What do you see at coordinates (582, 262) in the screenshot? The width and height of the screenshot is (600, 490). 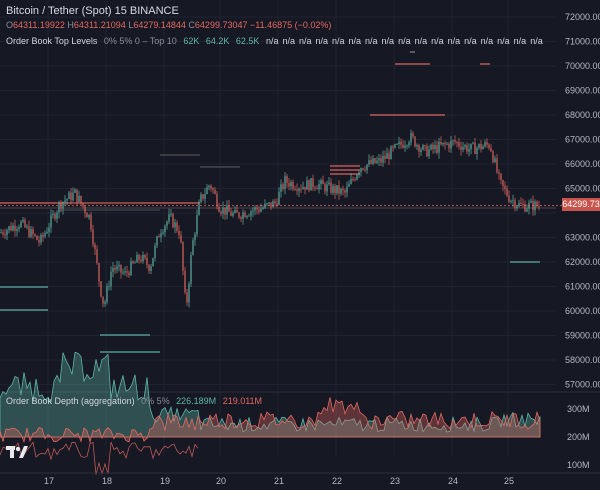 I see `price-axis-label: 62000.00` at bounding box center [582, 262].